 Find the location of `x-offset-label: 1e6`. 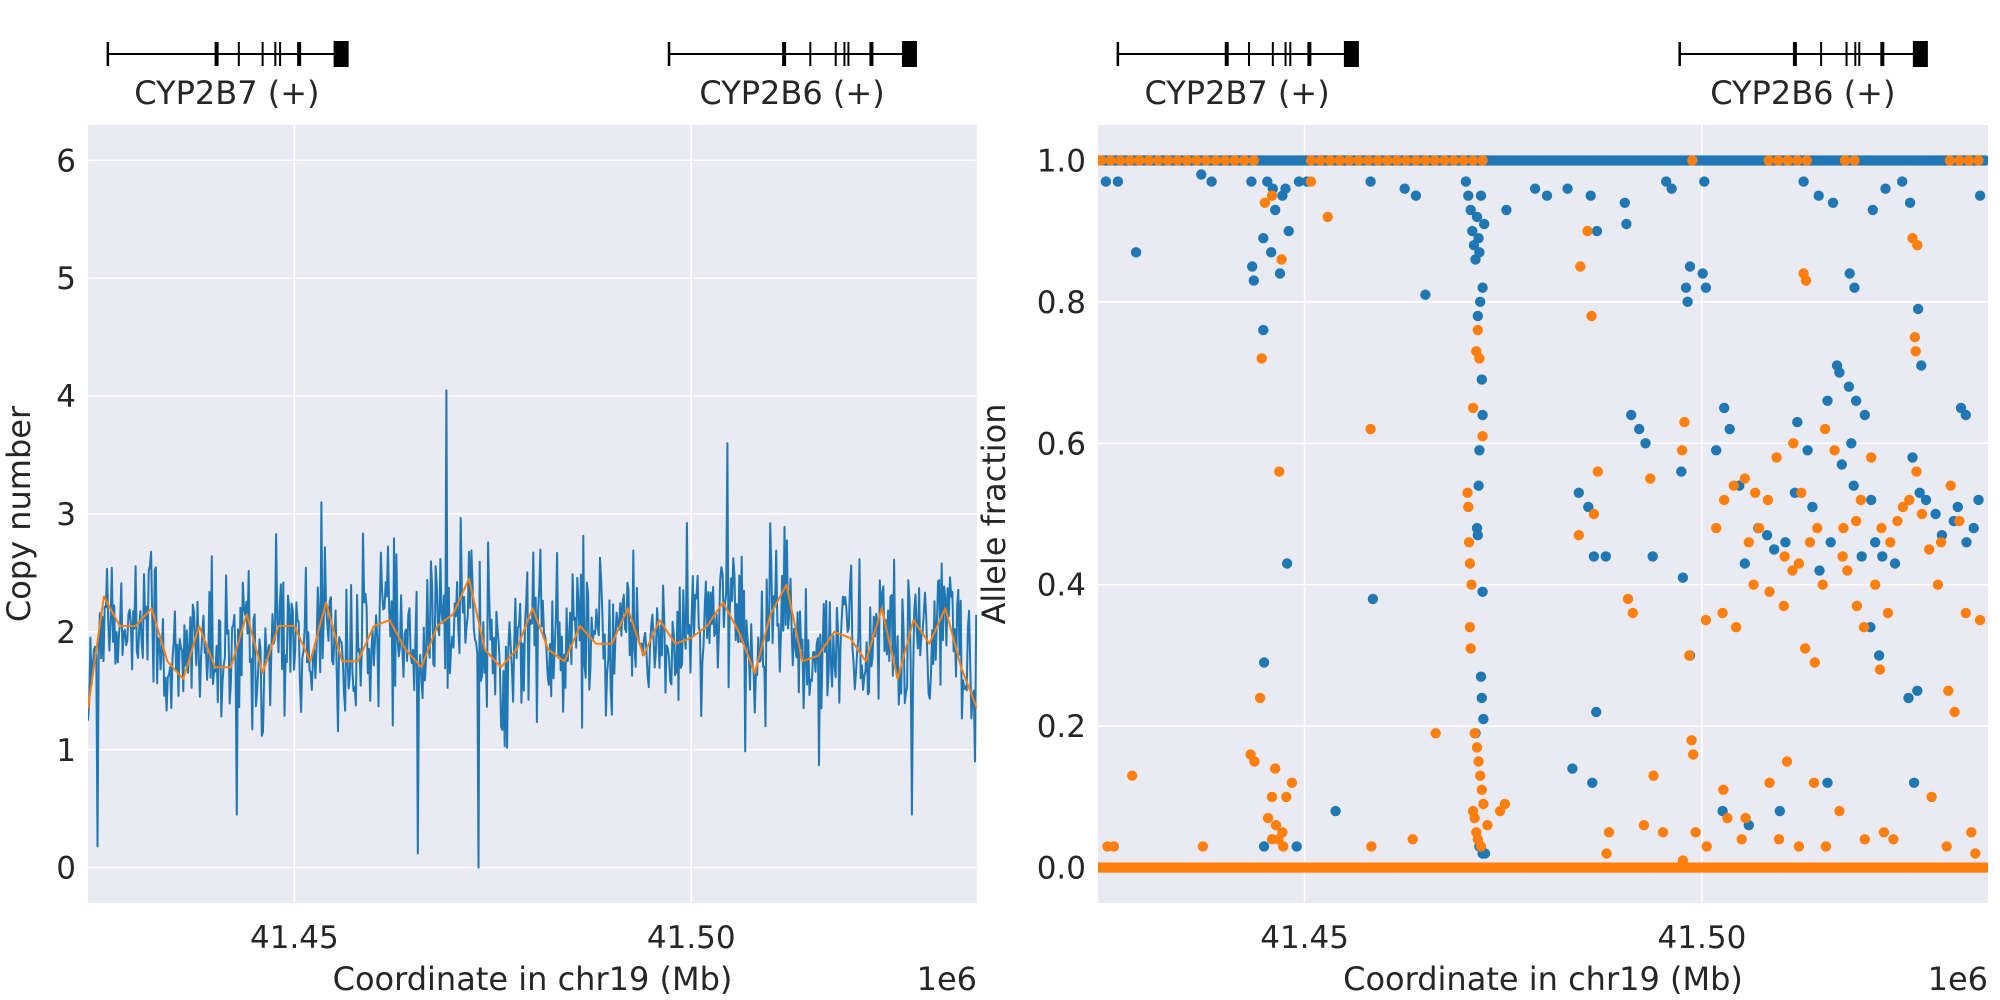

x-offset-label: 1e6 is located at coordinates (1958, 979).